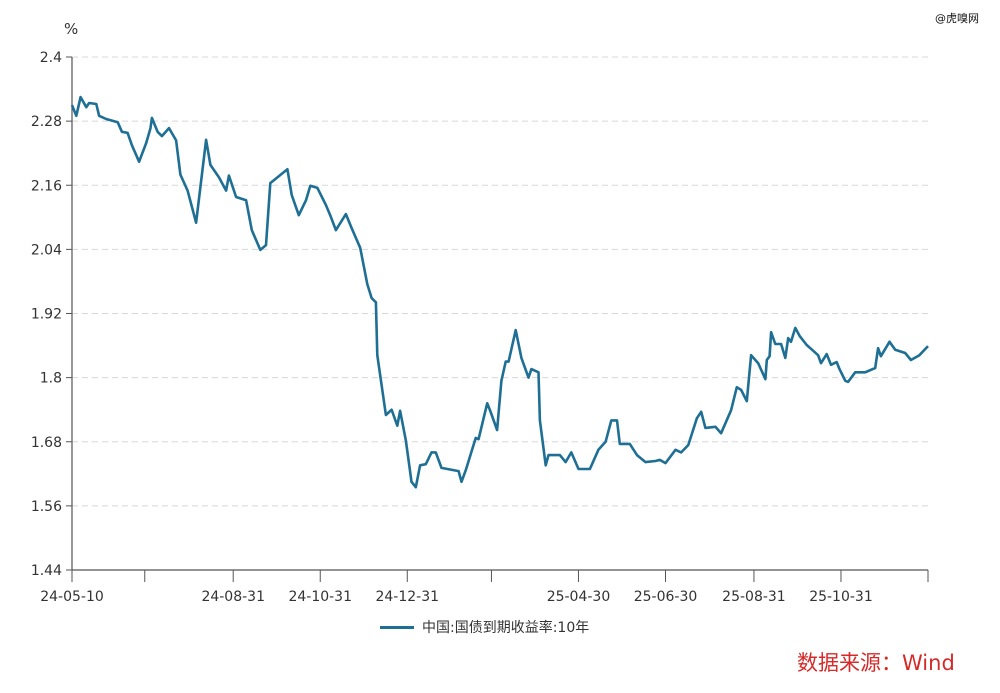 The width and height of the screenshot is (1000, 693). Describe the element at coordinates (51, 379) in the screenshot. I see `y-tick-label: 1.8` at that location.